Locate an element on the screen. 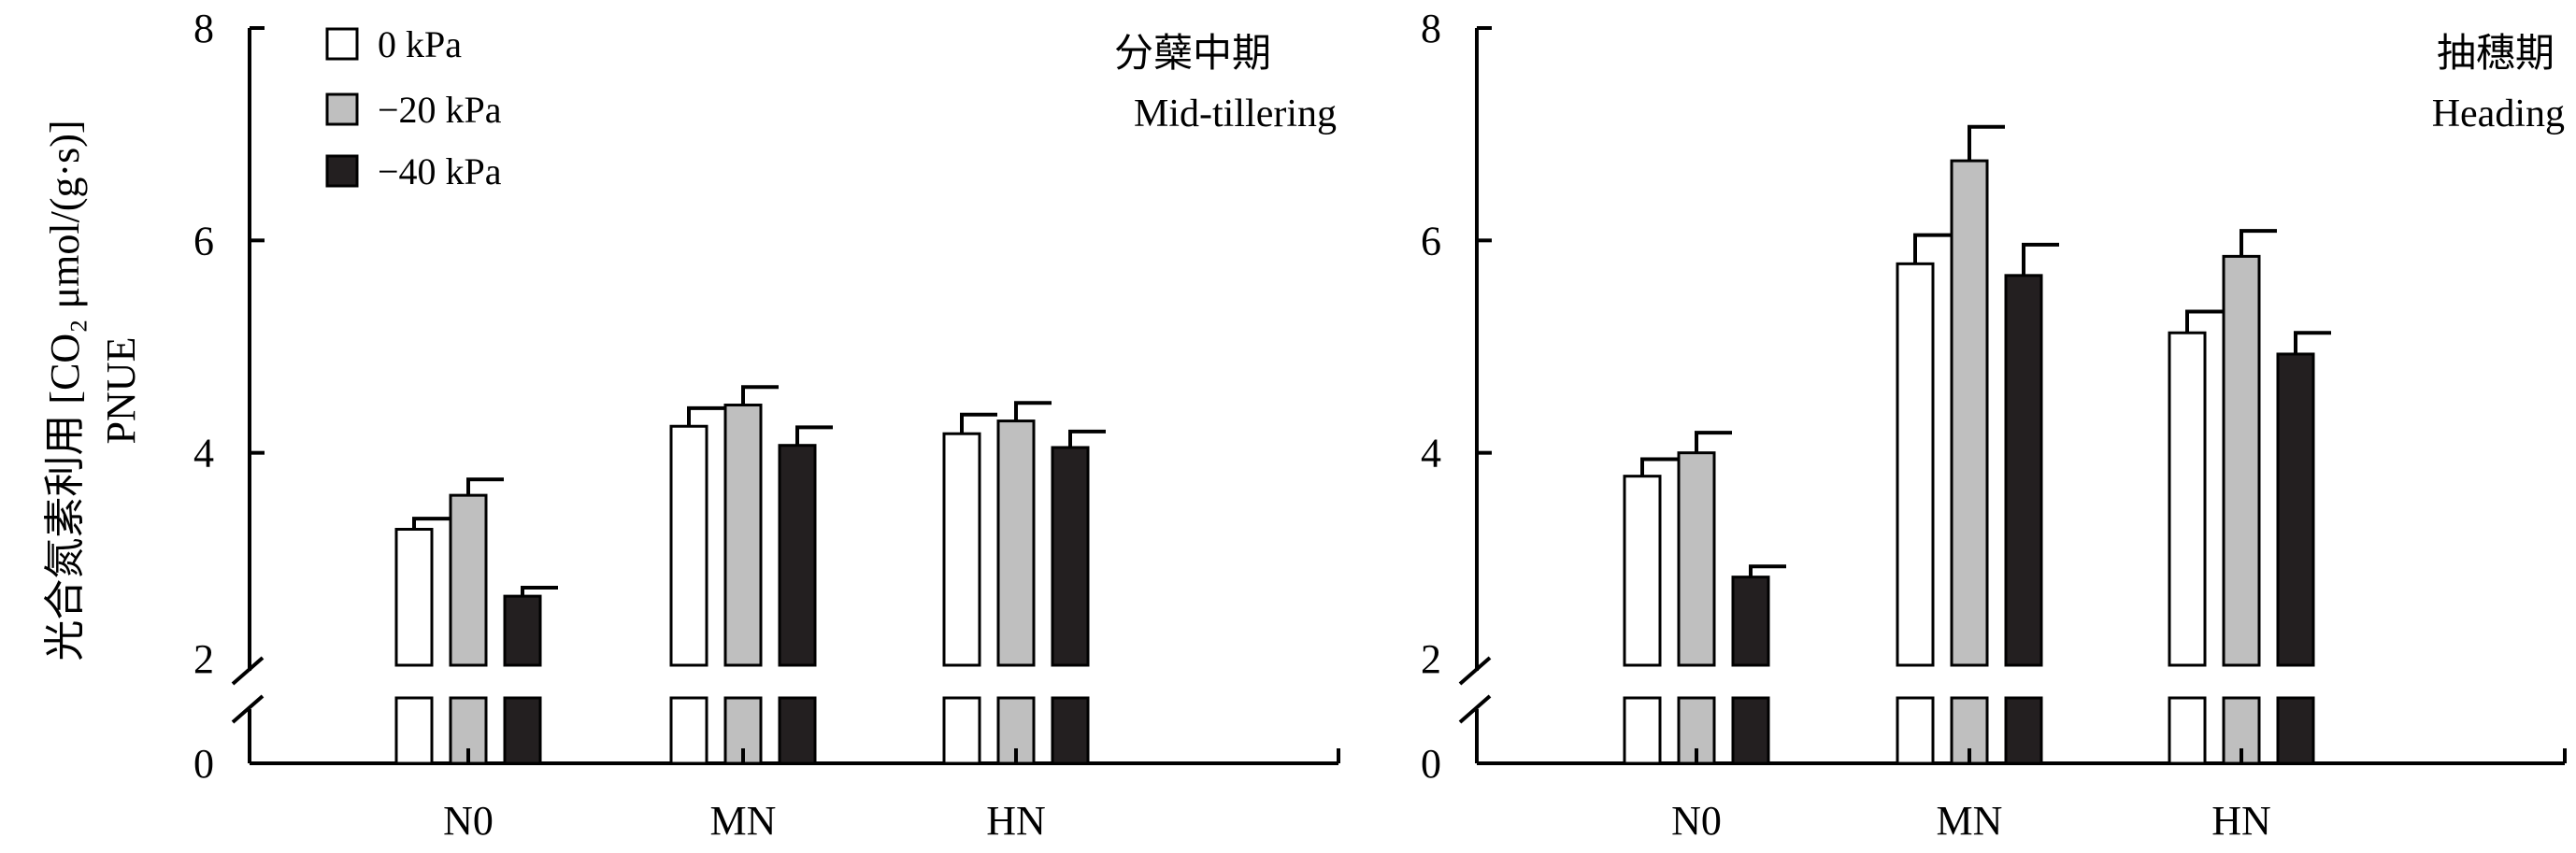 The image size is (2576, 853). legend-label-2: −40 kPa is located at coordinates (440, 171).